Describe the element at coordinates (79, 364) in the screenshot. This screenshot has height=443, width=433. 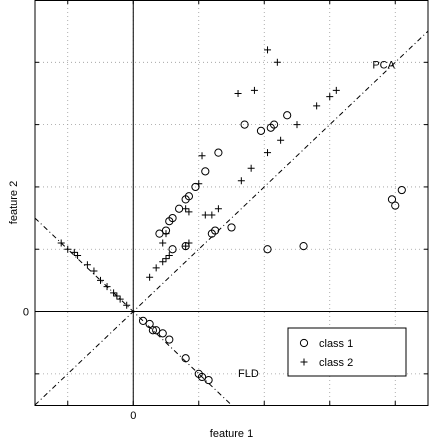
I see `tick-labels: 00` at that location.